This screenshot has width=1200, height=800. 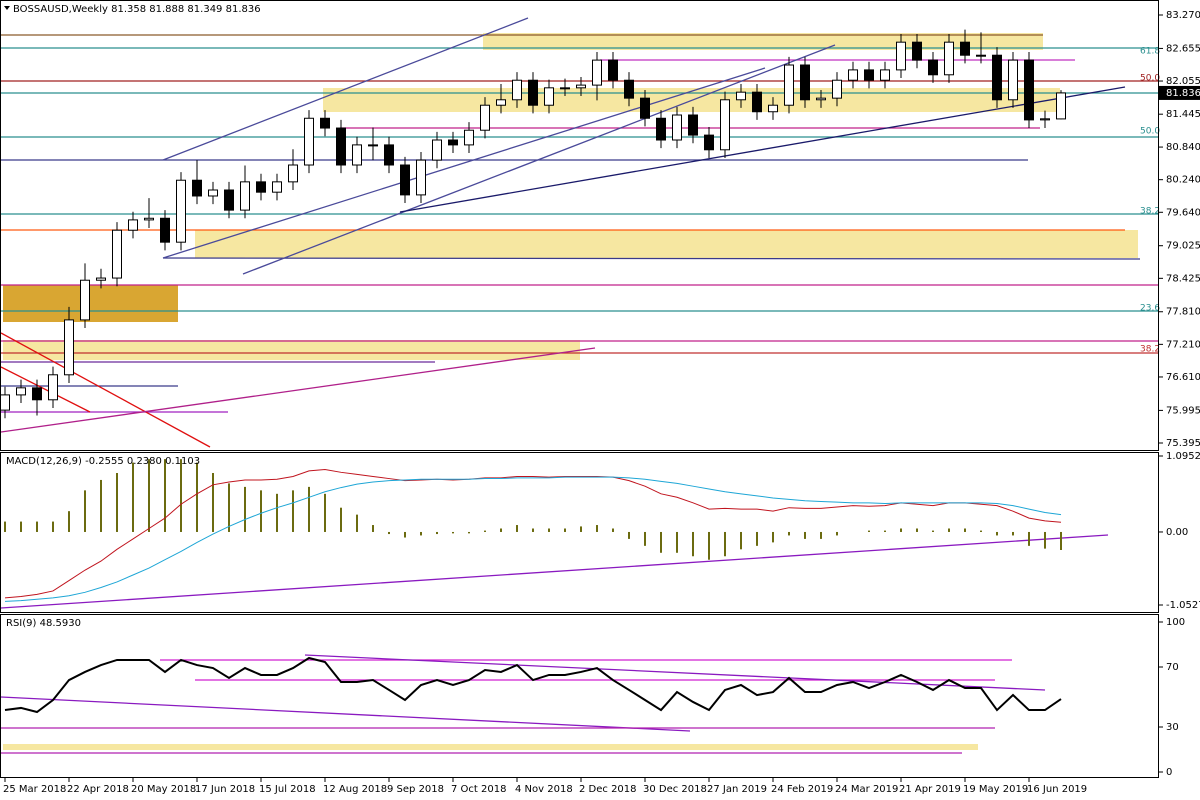 I want to click on x-tick-label: 7 Oct 2018, so click(x=478, y=789).